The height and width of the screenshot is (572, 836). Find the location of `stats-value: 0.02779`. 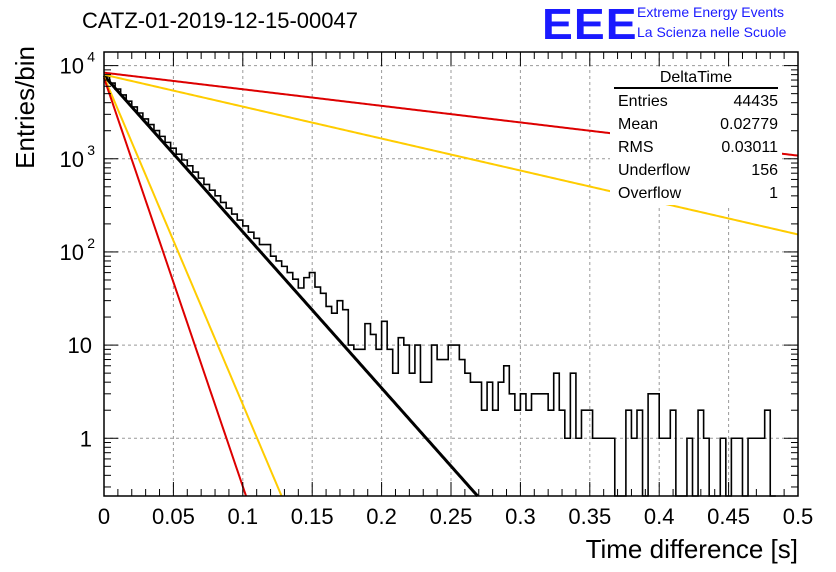

stats-value: 0.02779 is located at coordinates (749, 124).